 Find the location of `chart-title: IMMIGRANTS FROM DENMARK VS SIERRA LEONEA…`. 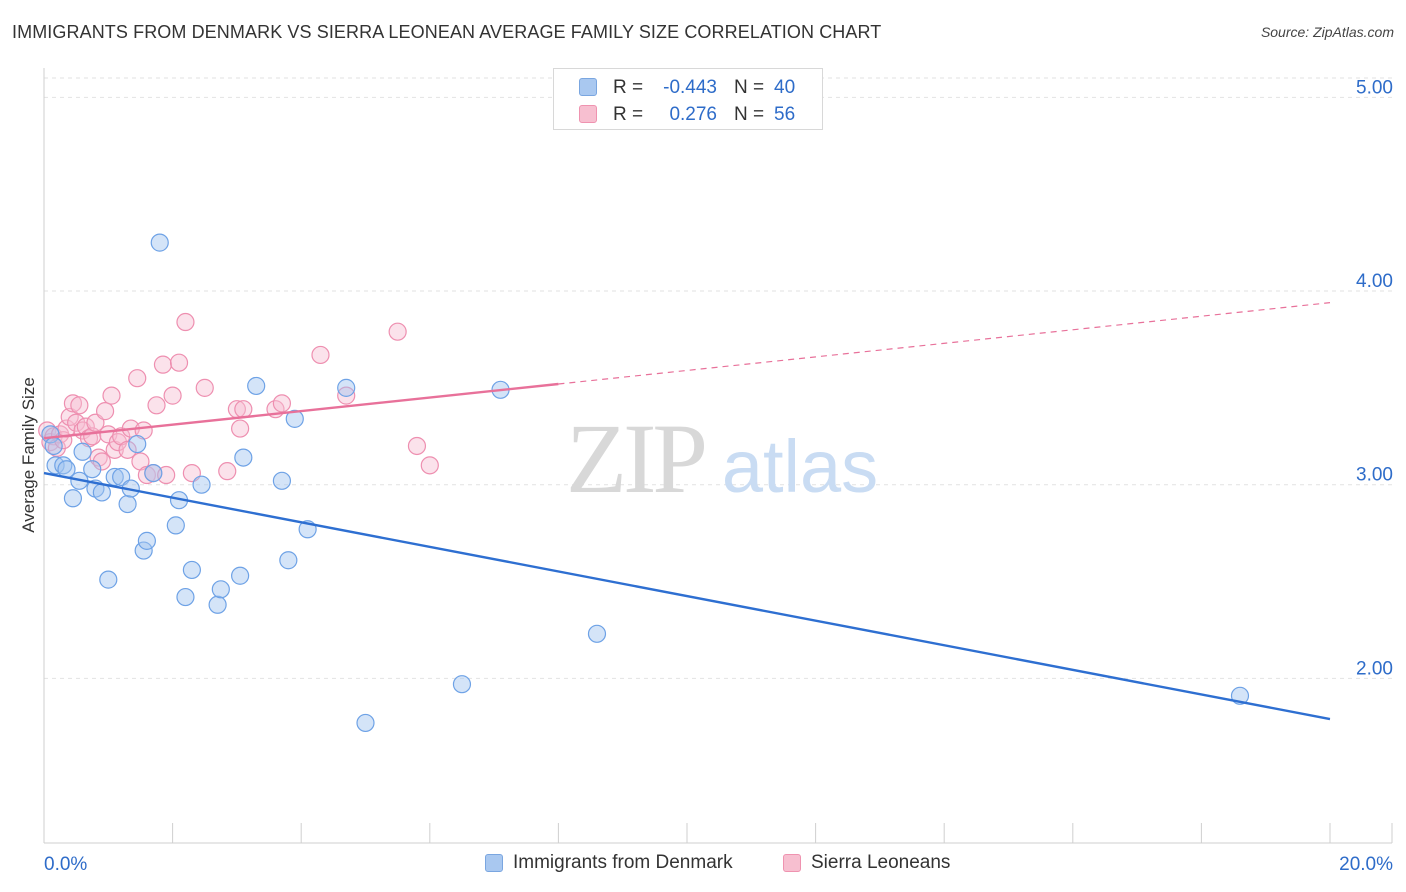

chart-title: IMMIGRANTS FROM DENMARK VS SIERRA LEONEA… is located at coordinates (447, 32).